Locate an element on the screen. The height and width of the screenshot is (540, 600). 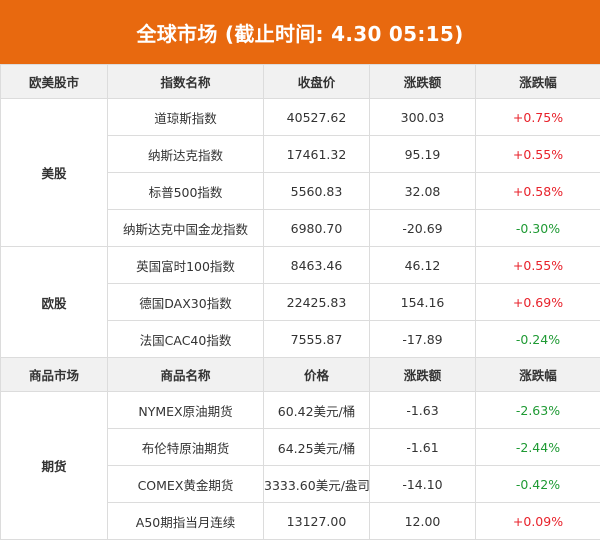
instrument-name: 布伦特原油期货 is located at coordinates (186, 447).